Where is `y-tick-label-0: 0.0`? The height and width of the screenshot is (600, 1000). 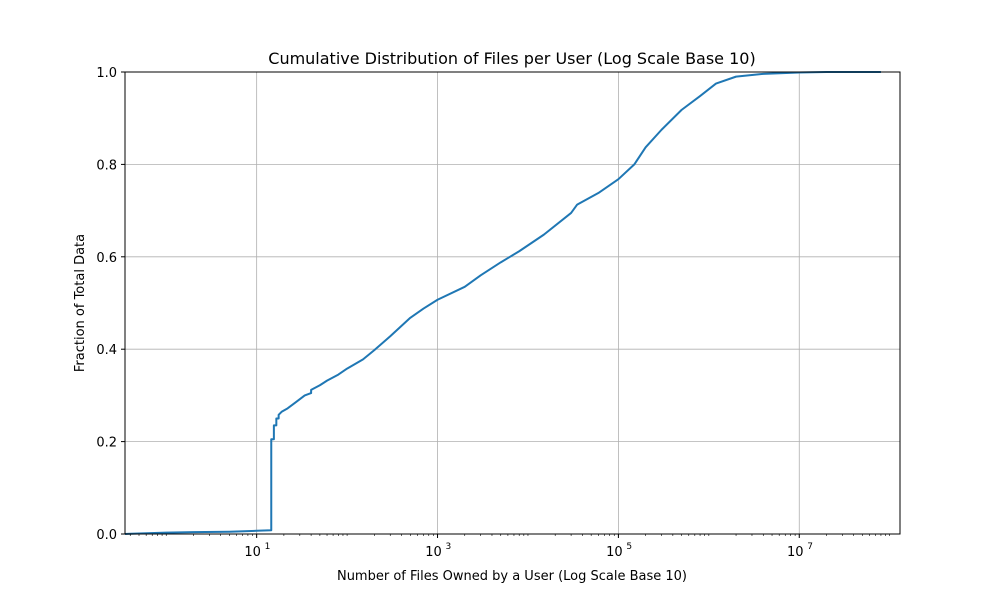
y-tick-label-0: 0.0 is located at coordinates (106, 535).